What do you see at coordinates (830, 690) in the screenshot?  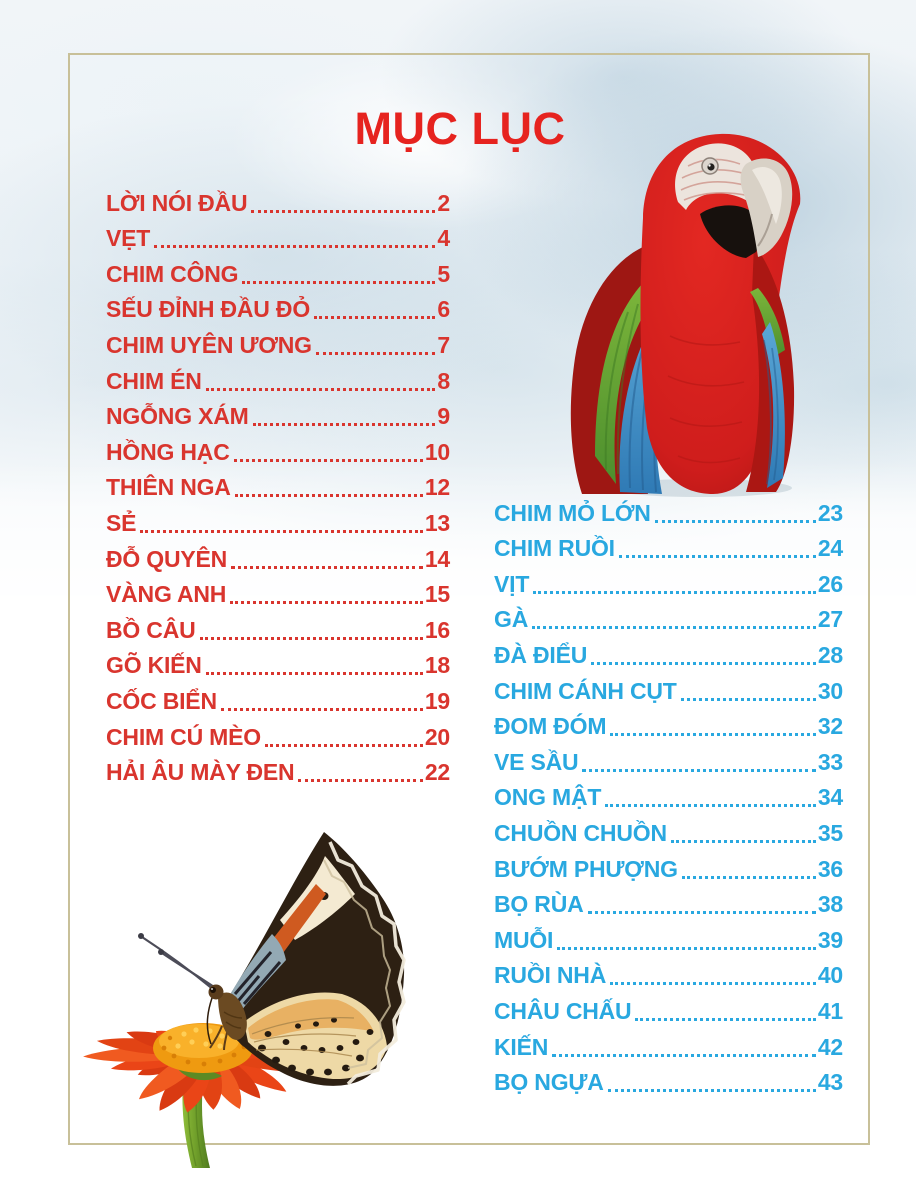 I see `toc-entry-page: 30` at bounding box center [830, 690].